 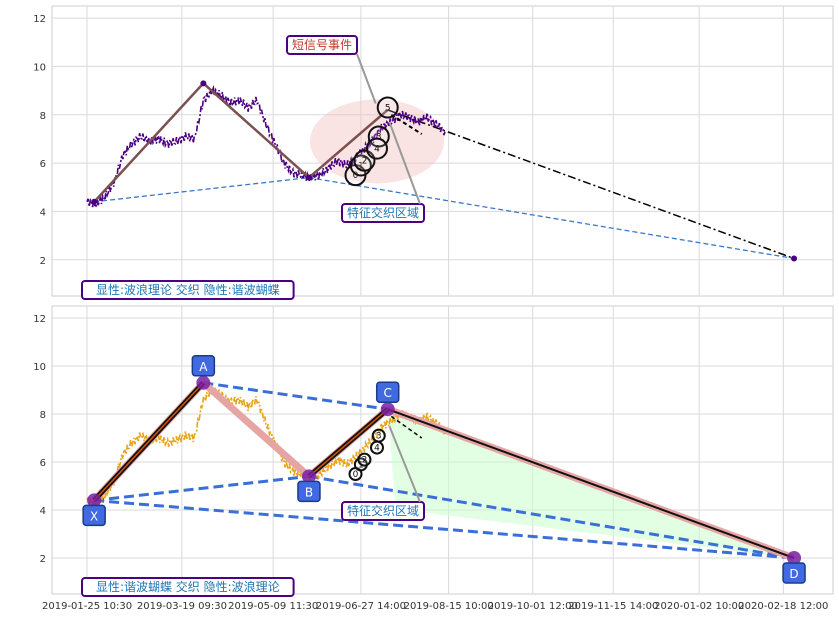 What do you see at coordinates (87, 606) in the screenshot?
I see `xtick-0: 2019-01-25 10:30` at bounding box center [87, 606].